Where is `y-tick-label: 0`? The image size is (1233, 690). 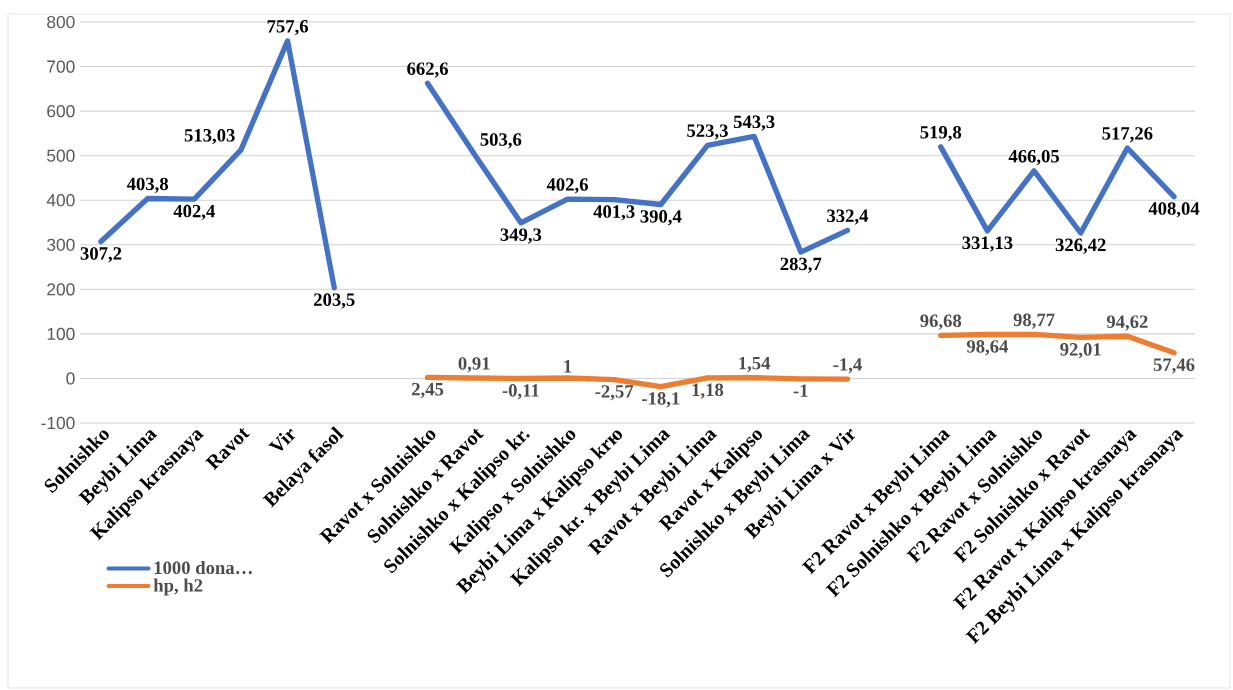
y-tick-label: 0 is located at coordinates (70, 378).